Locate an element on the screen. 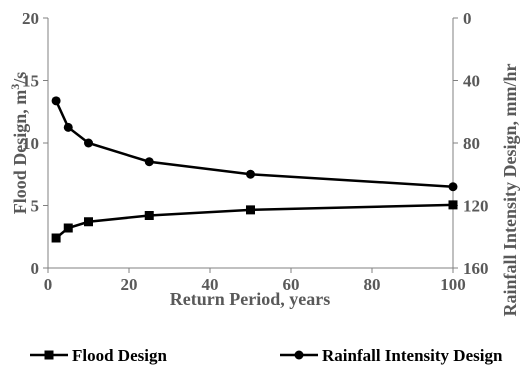  legend-label-0: Flood Design is located at coordinates (119, 355).